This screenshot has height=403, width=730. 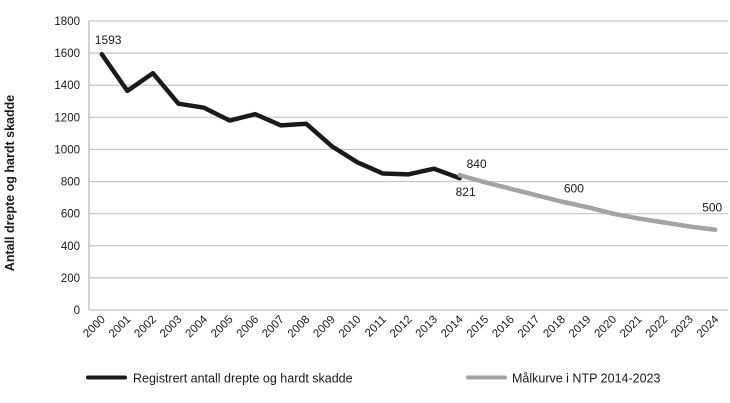 I want to click on value-annotation: 500, so click(x=712, y=208).